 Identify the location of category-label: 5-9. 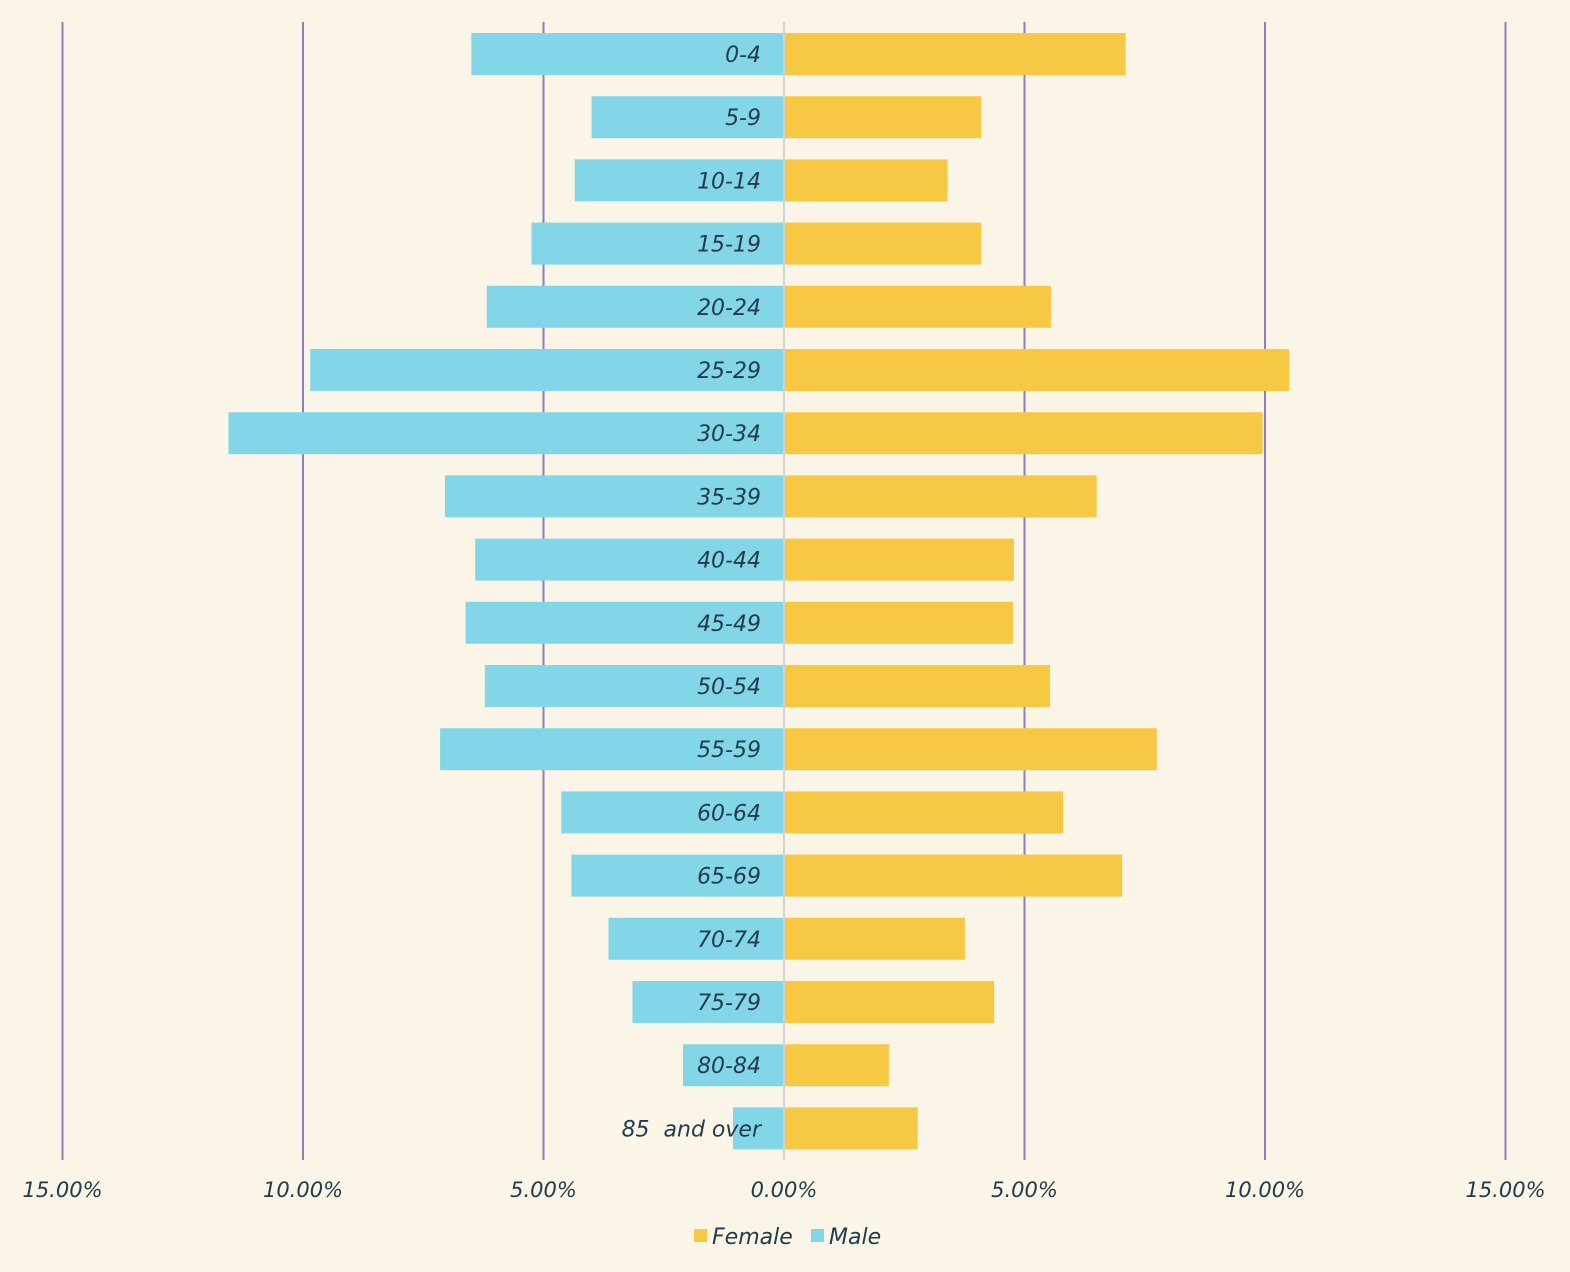
(743, 118).